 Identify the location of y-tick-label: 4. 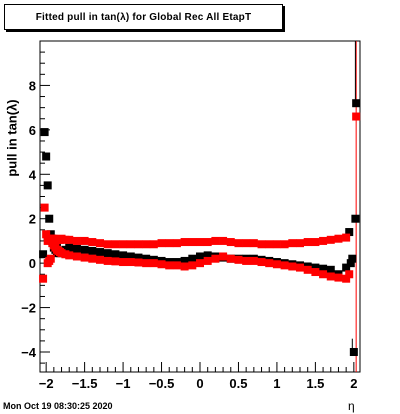
(33, 174).